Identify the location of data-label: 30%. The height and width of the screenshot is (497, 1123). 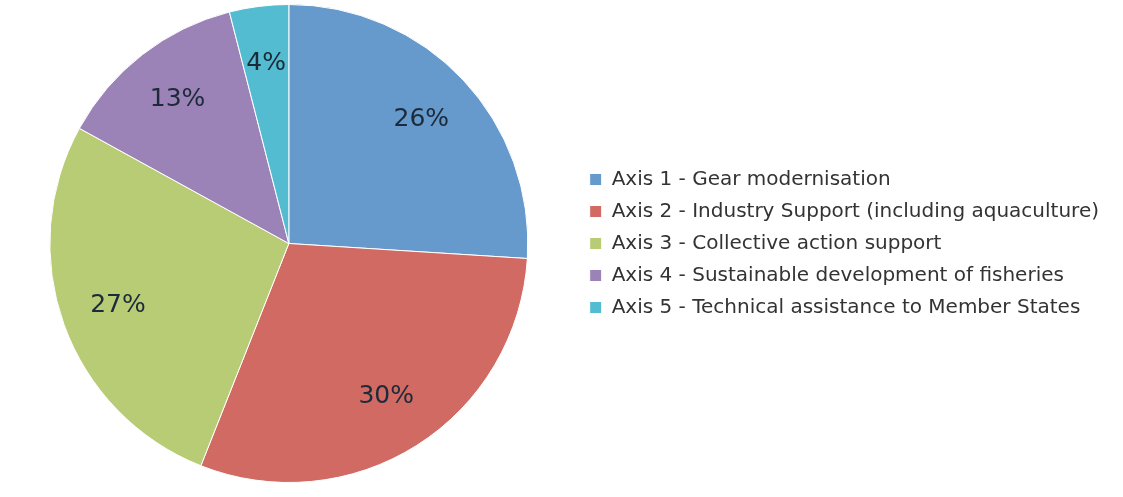
(386, 395).